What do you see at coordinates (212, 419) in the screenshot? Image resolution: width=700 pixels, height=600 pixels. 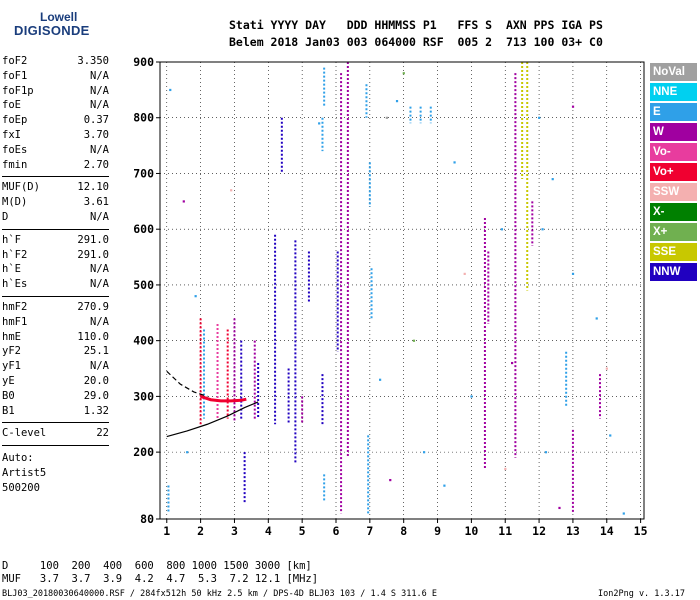 I see `x-trace` at bounding box center [212, 419].